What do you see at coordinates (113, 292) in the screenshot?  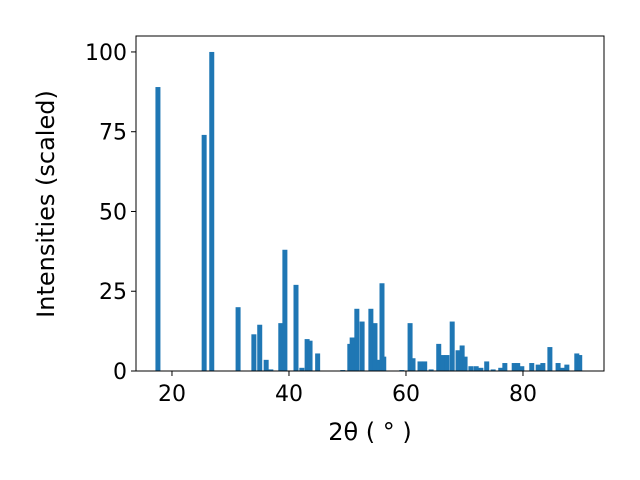 I see `y-tick-label: 25` at bounding box center [113, 292].